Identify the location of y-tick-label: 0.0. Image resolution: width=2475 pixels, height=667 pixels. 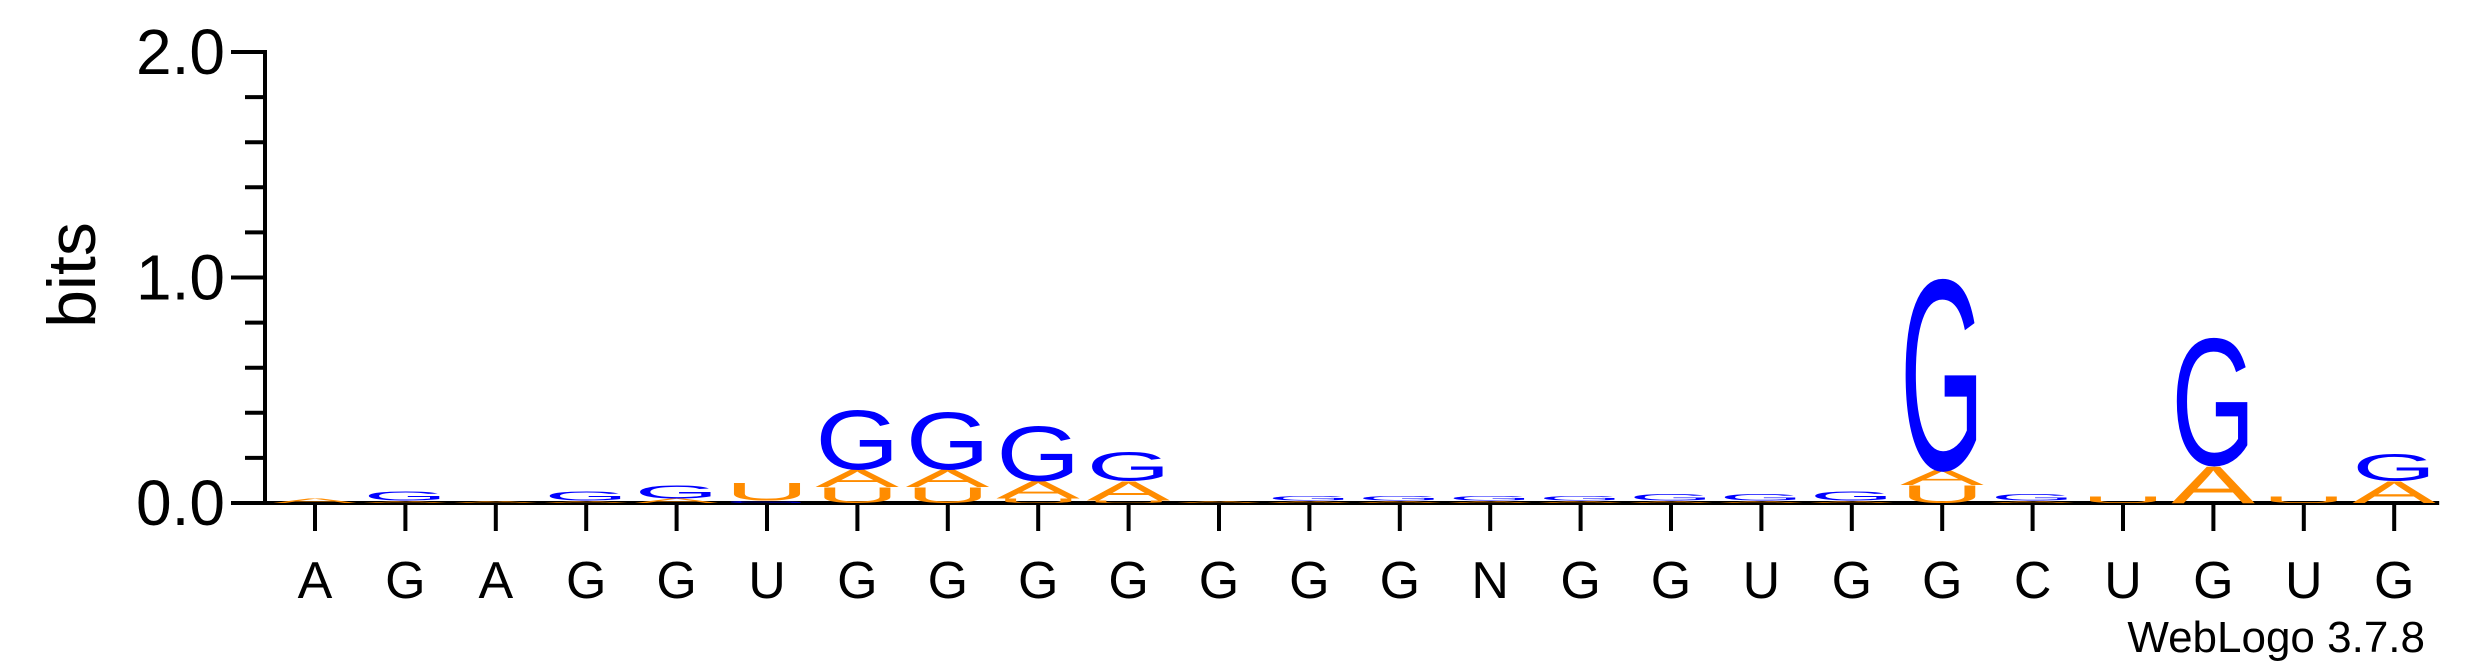
(180, 503).